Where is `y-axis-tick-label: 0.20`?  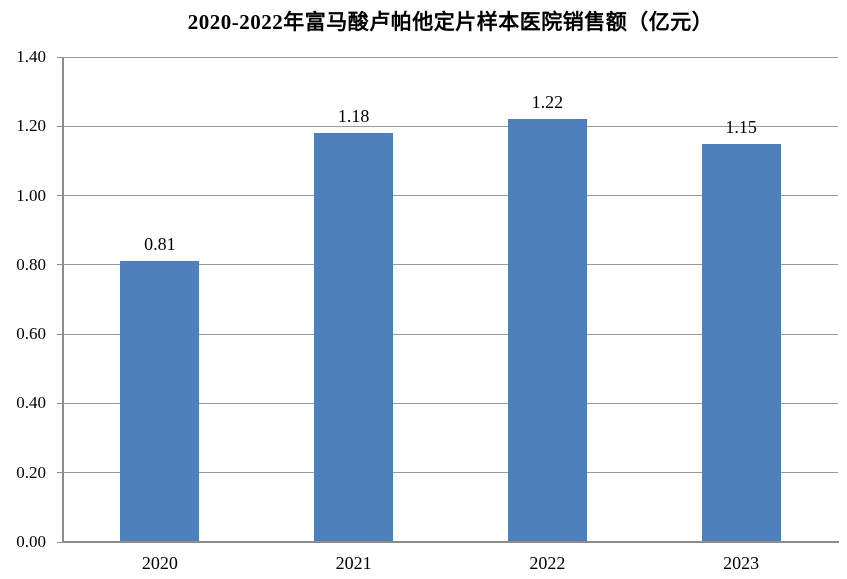 y-axis-tick-label: 0.20 is located at coordinates (31, 472).